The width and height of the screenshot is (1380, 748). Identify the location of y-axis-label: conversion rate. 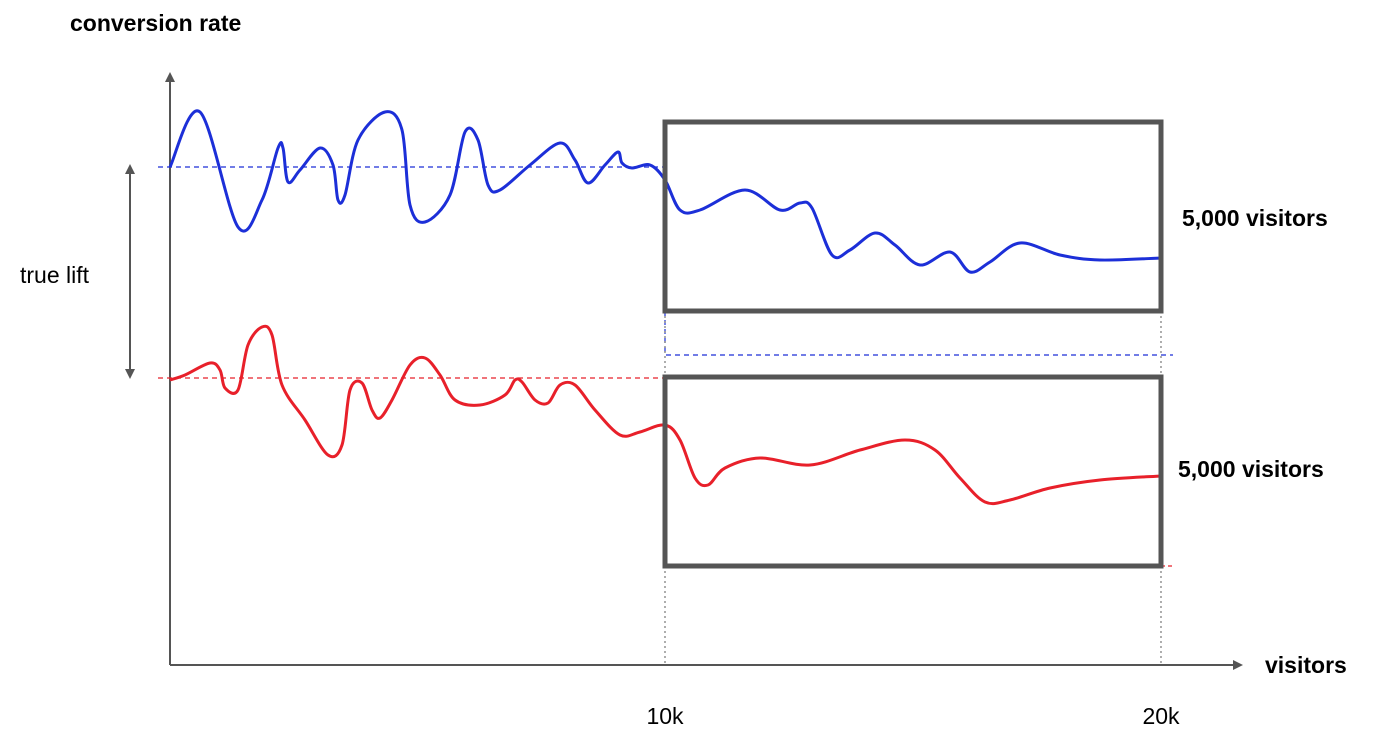
(155, 23).